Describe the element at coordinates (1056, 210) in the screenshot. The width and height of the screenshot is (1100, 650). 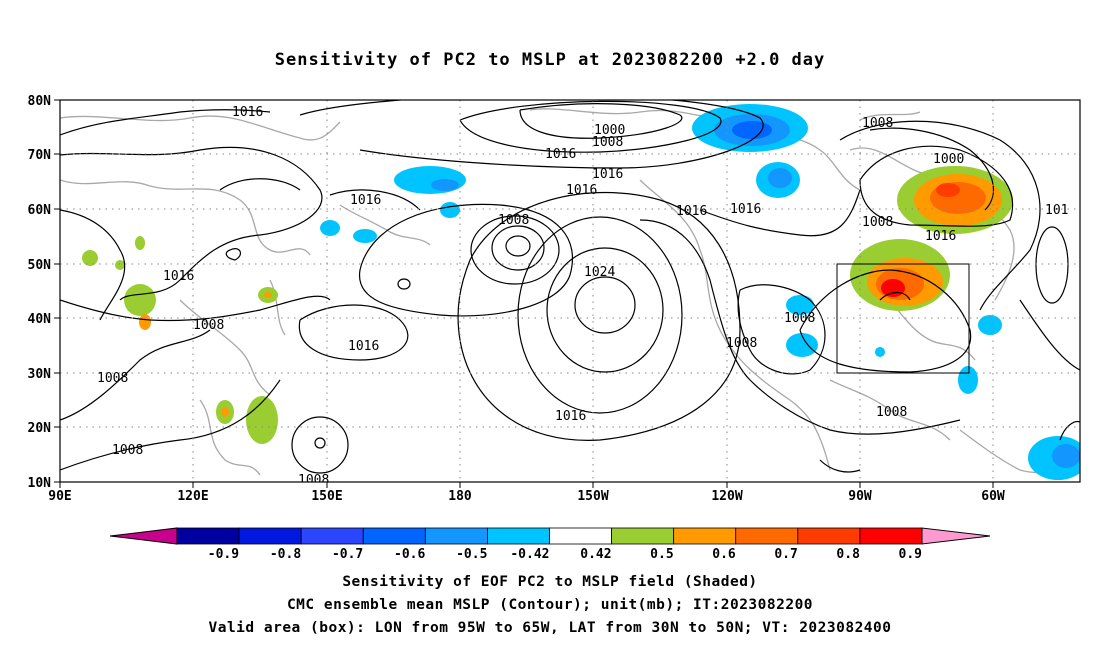
I see `contour-label: 101` at that location.